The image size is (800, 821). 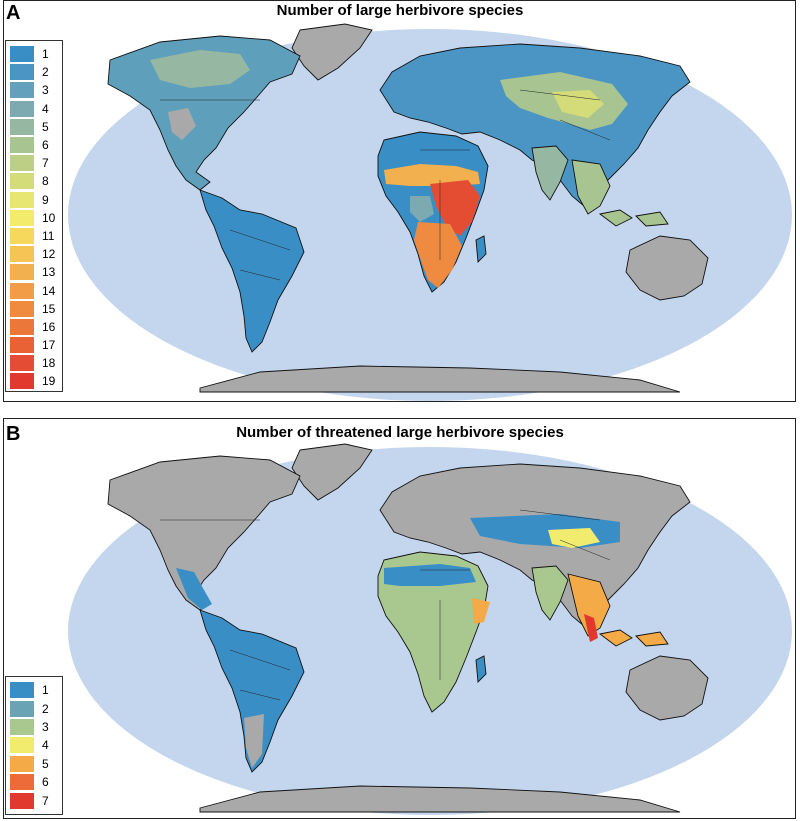 I want to click on legend-label: 8, so click(x=45, y=181).